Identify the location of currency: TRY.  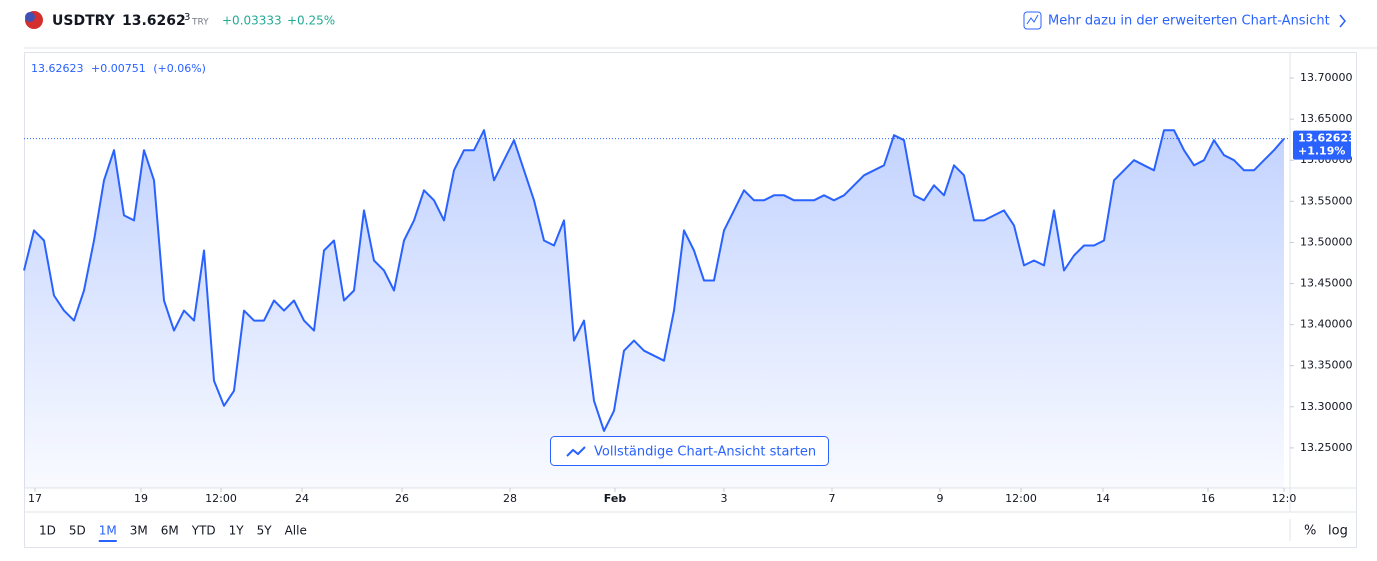
(200, 23).